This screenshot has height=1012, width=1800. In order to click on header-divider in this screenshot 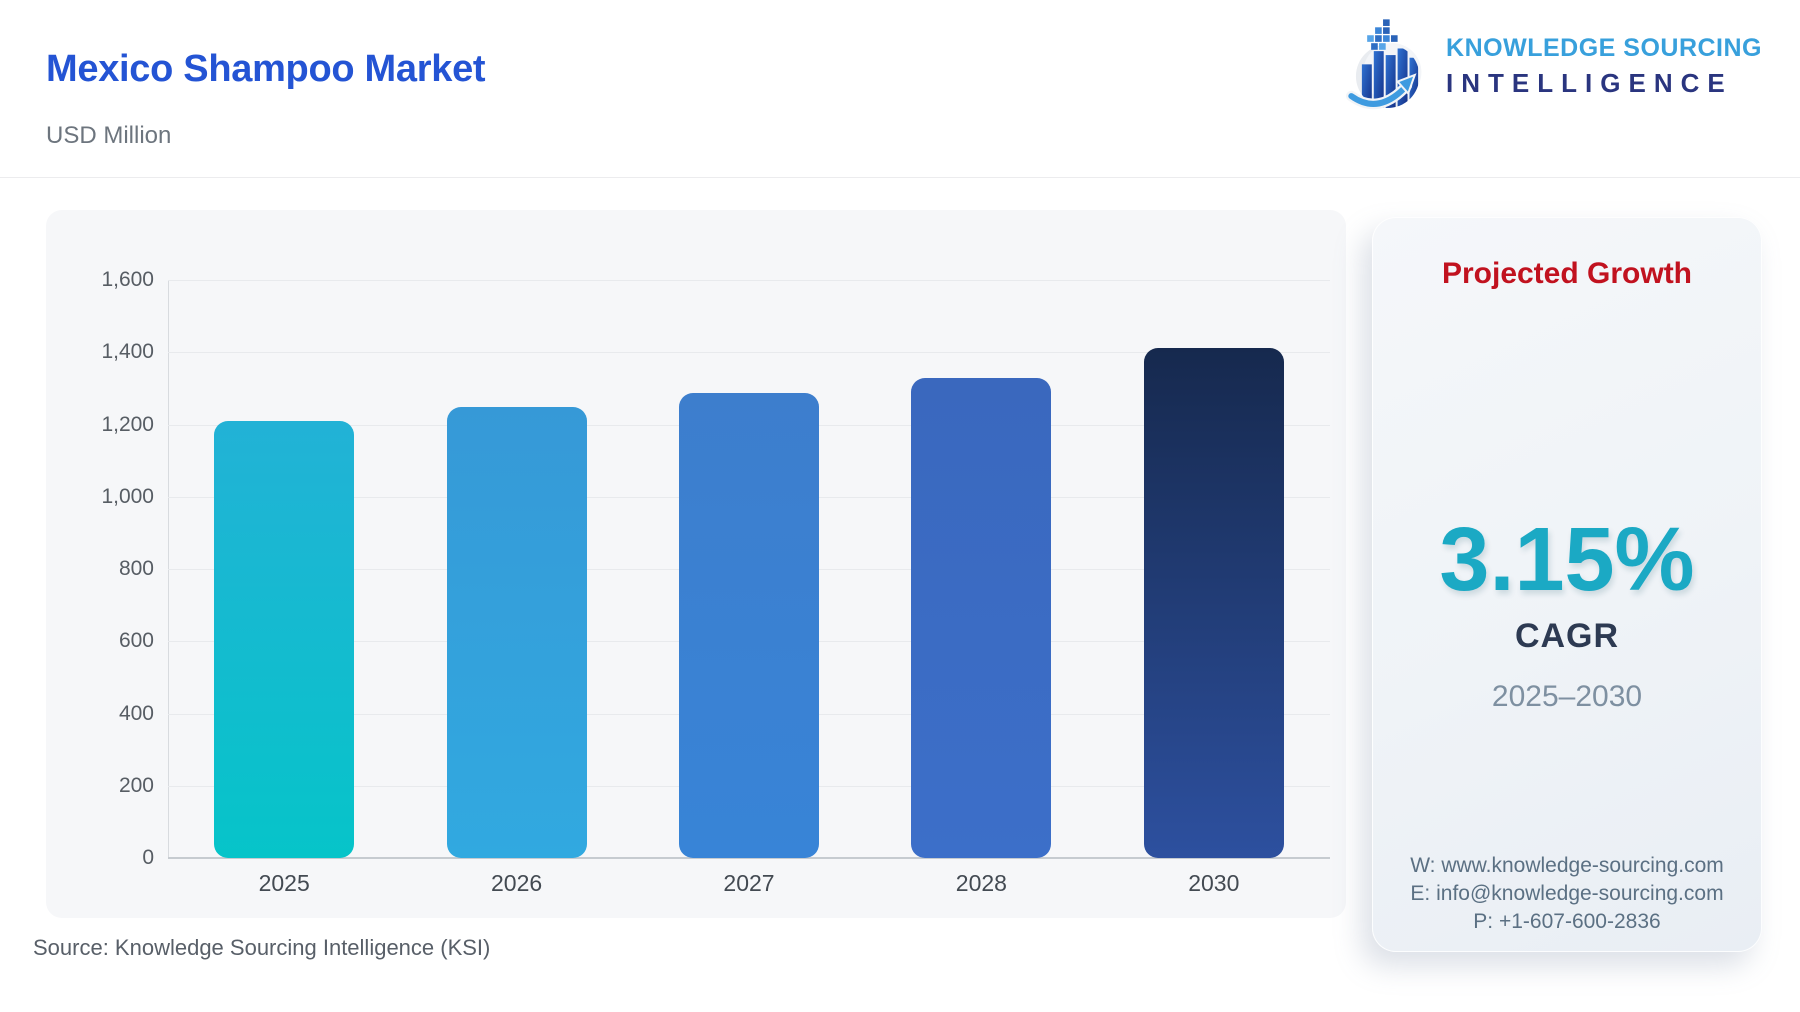, I will do `click(900, 177)`.